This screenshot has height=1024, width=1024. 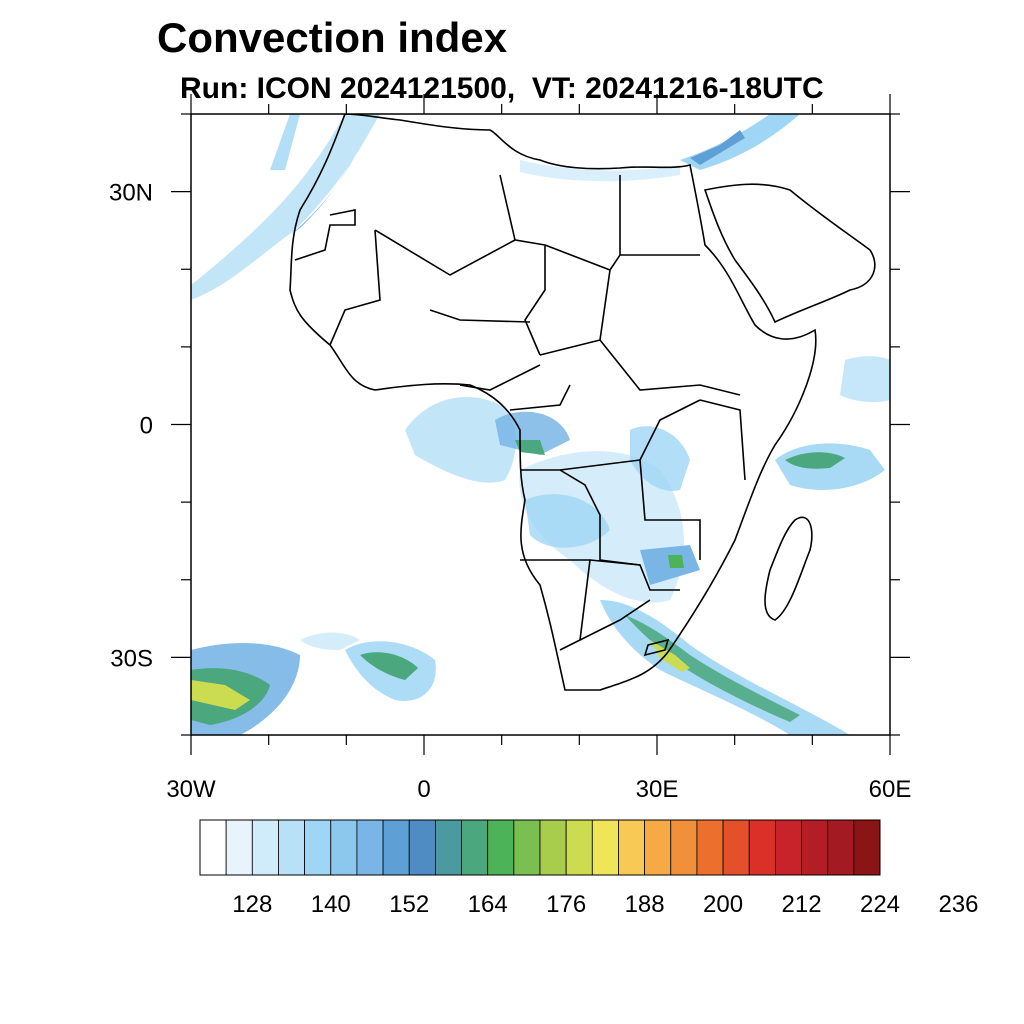 What do you see at coordinates (331, 904) in the screenshot?
I see `colorbar-label: 140` at bounding box center [331, 904].